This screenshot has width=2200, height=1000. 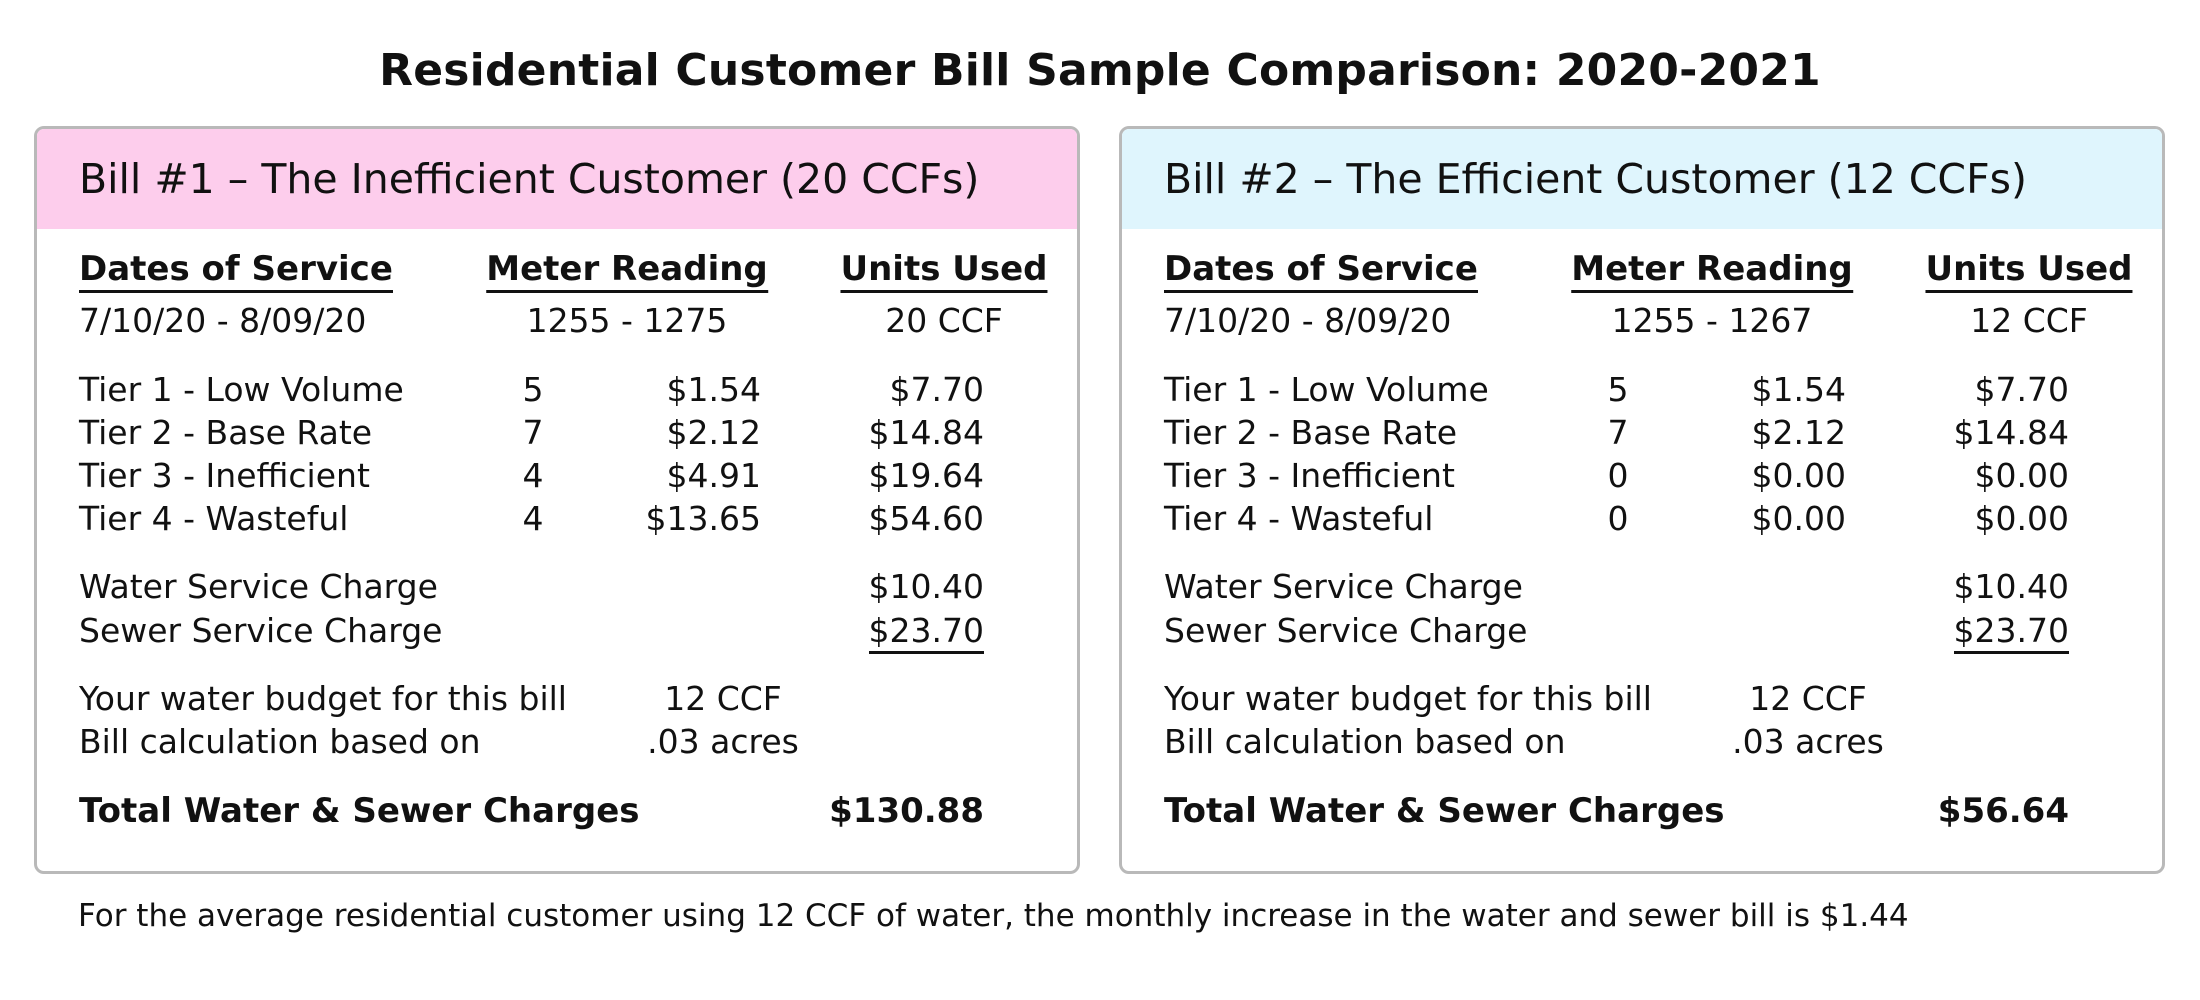 I want to click on tier-rate: $13.65, so click(x=703, y=518).